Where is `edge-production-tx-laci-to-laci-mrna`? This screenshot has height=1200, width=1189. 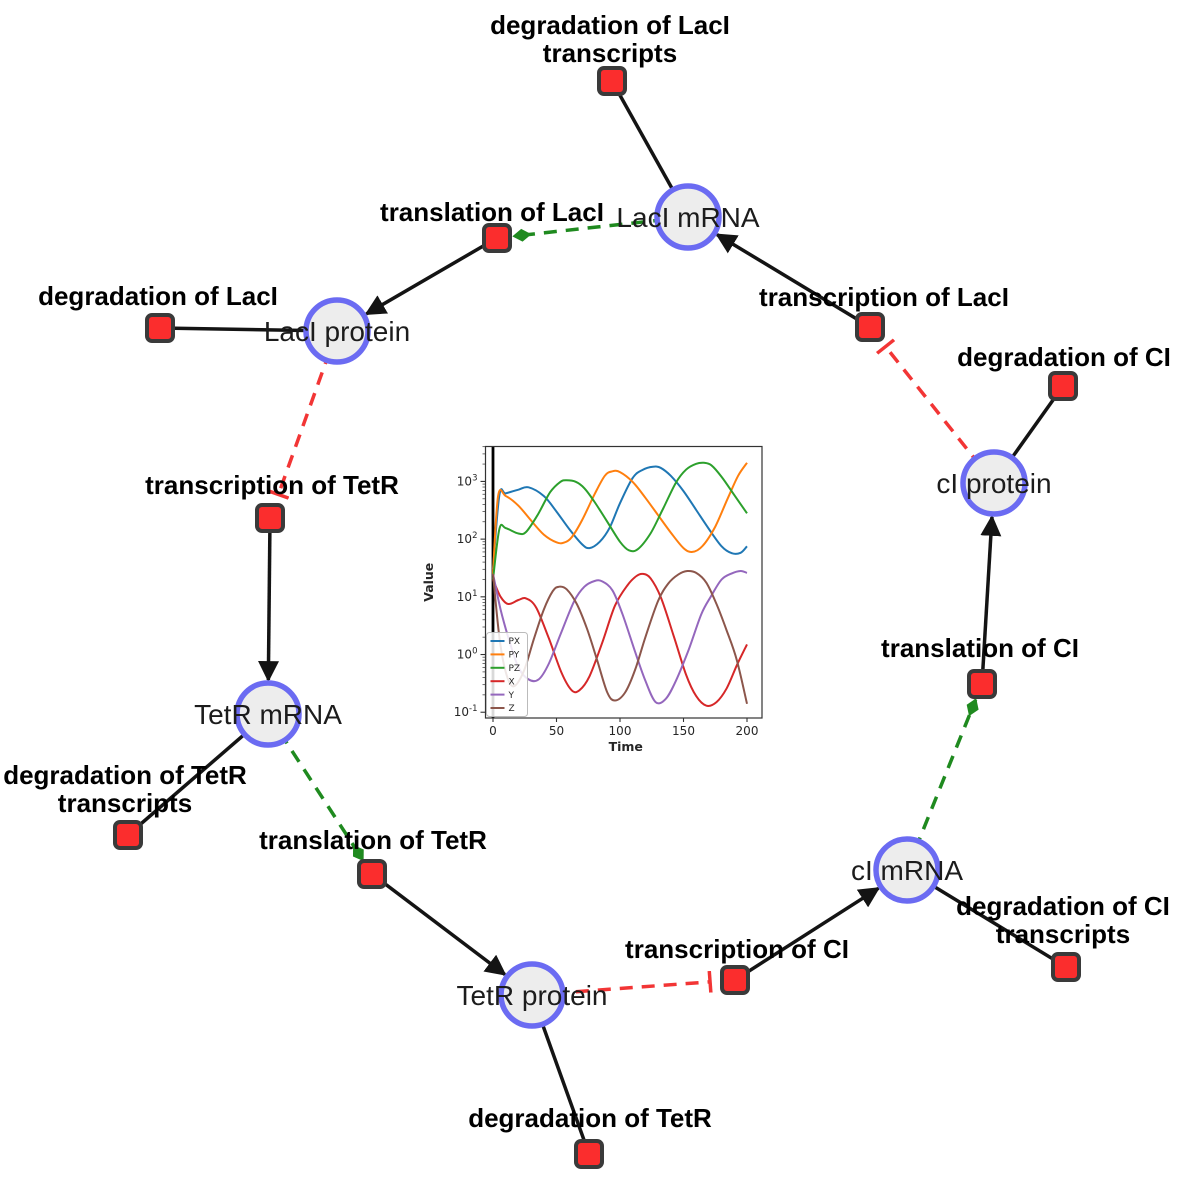 edge-production-tx-laci-to-laci-mrna is located at coordinates (793, 281).